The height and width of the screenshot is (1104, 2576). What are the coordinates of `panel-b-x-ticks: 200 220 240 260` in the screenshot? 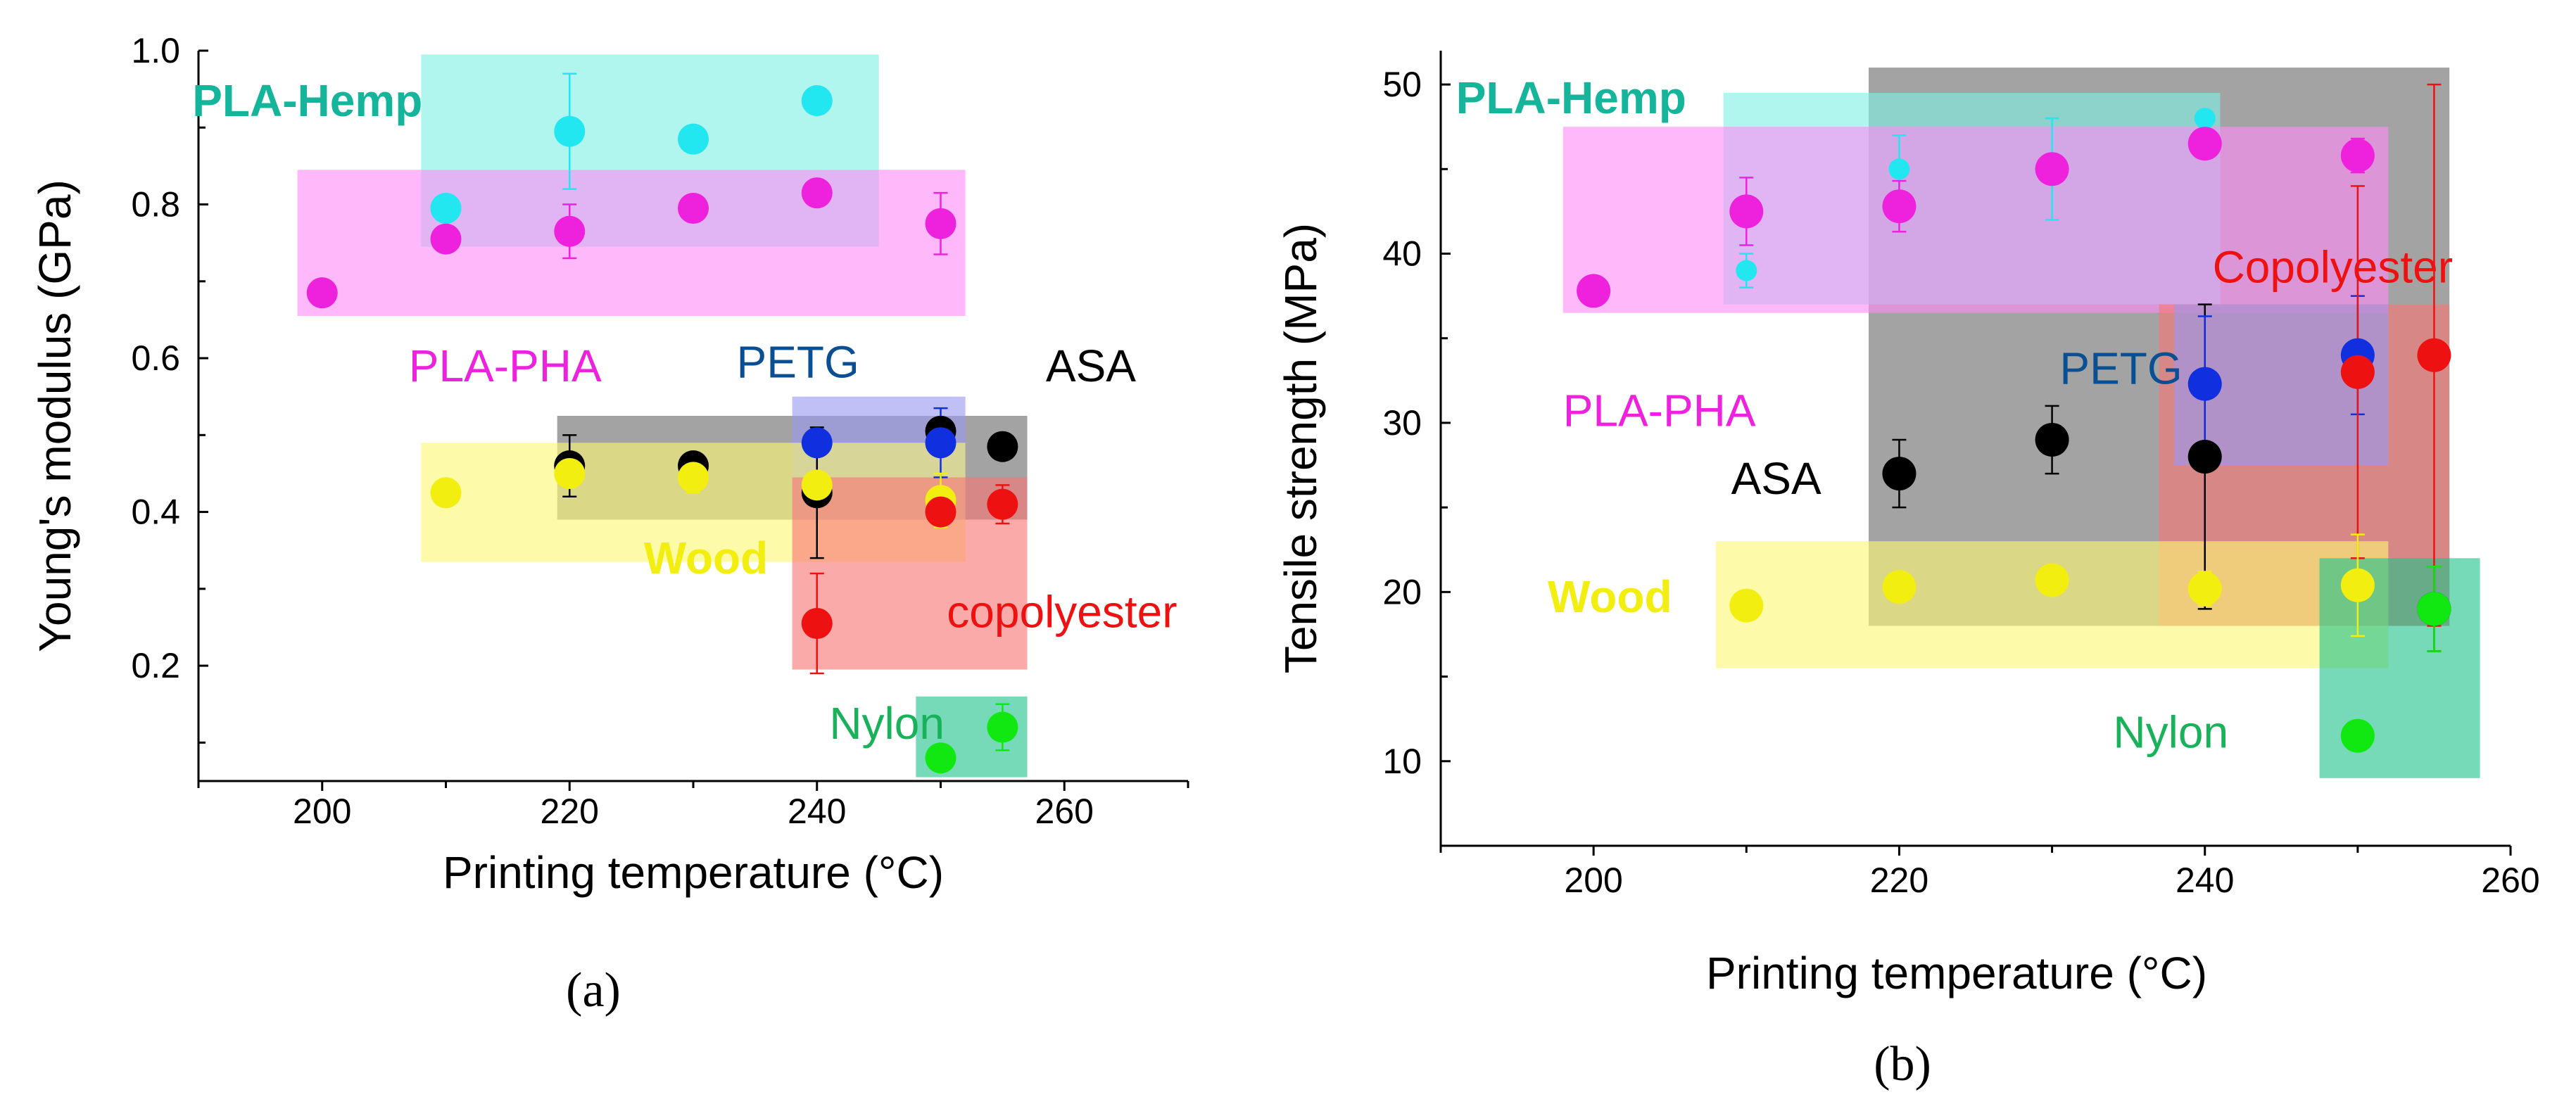 It's located at (1989, 873).